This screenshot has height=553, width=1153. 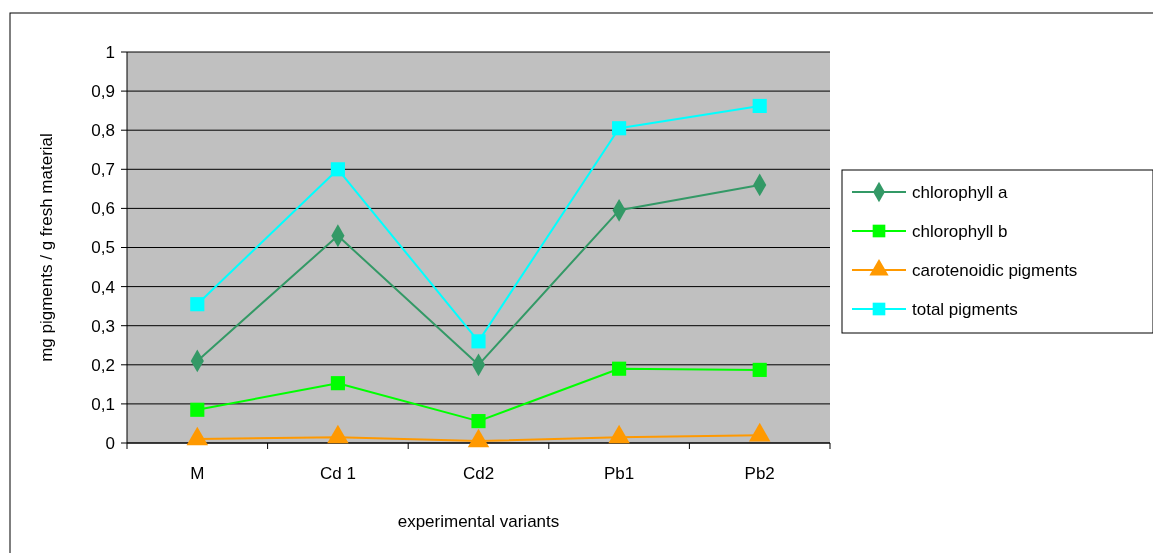 What do you see at coordinates (103, 170) in the screenshot?
I see `y-tick-label: 0,7` at bounding box center [103, 170].